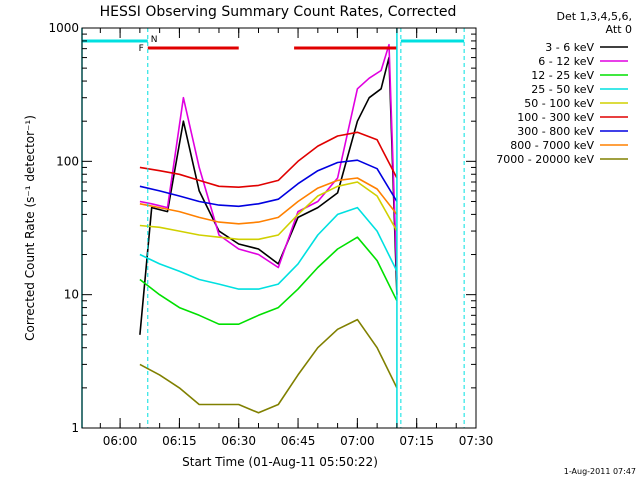  I want to click on legend-label: 50 - 100 keV, so click(559, 103).